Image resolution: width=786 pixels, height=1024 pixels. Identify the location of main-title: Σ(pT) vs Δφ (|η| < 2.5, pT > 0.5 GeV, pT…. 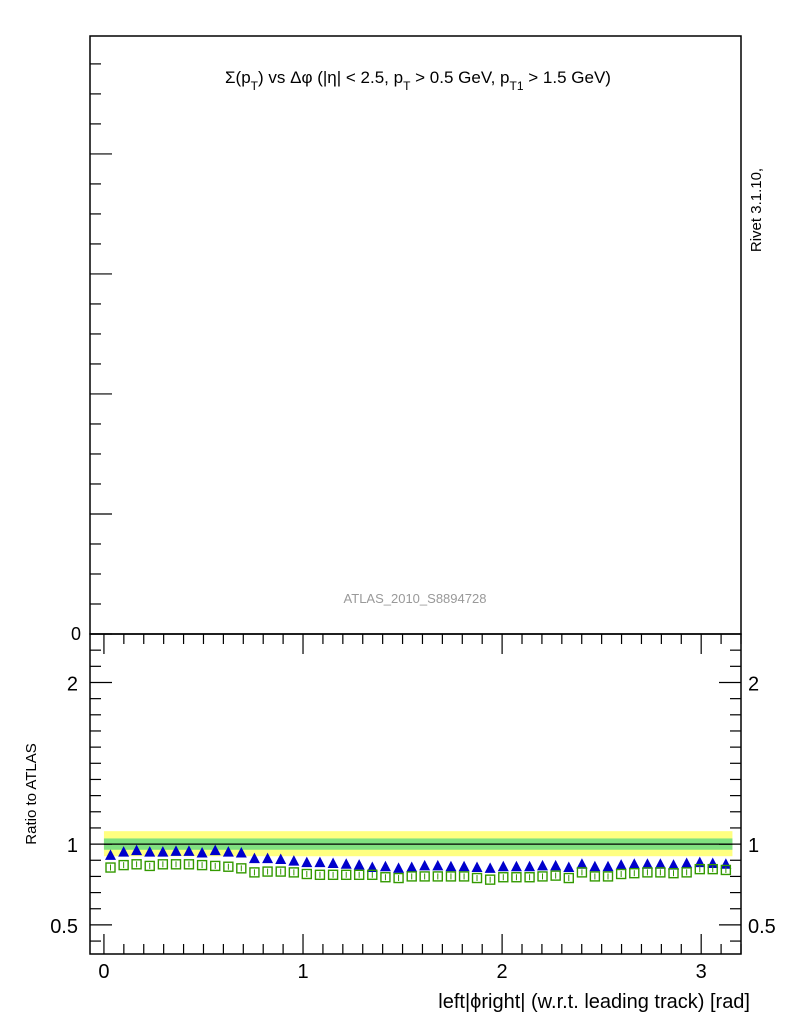
(418, 80).